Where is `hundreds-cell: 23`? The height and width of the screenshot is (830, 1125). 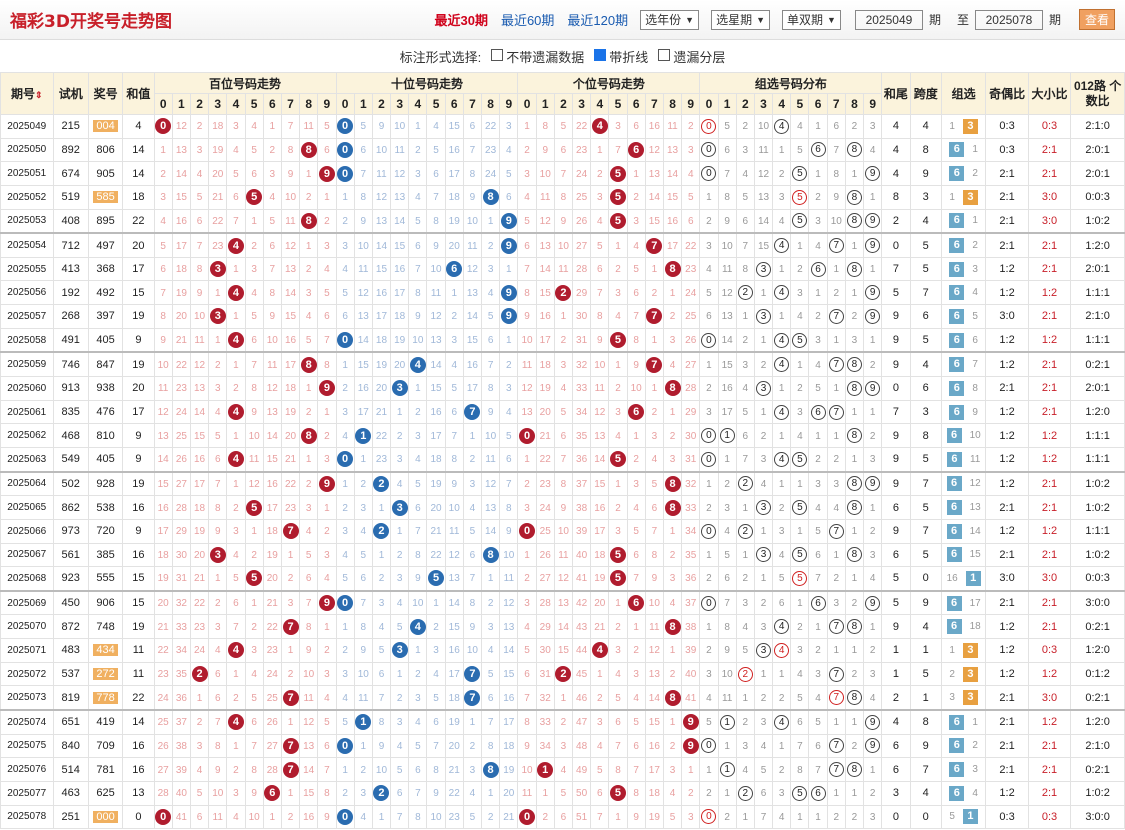 hundreds-cell: 23 is located at coordinates (290, 507).